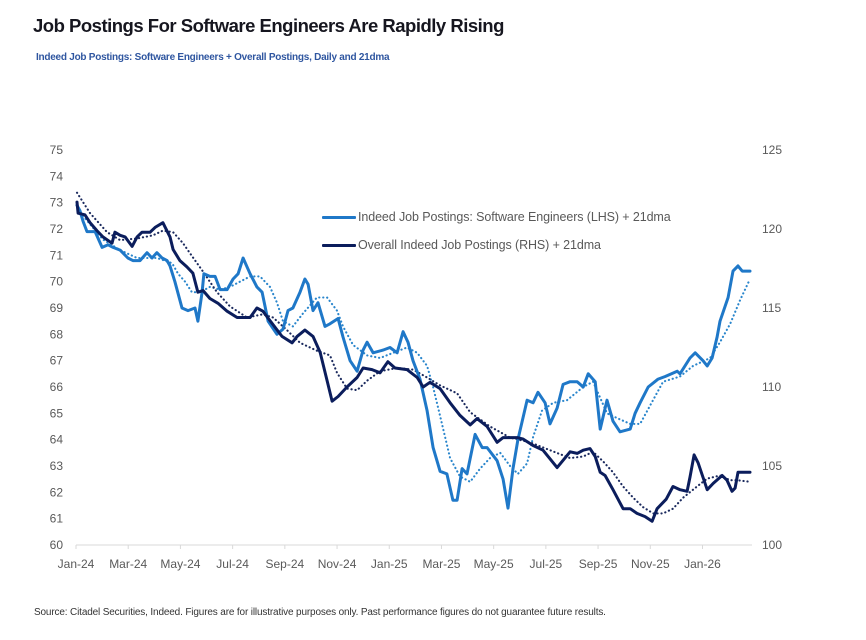 The width and height of the screenshot is (866, 640). What do you see at coordinates (180, 564) in the screenshot?
I see `x-tick-label: May-24` at bounding box center [180, 564].